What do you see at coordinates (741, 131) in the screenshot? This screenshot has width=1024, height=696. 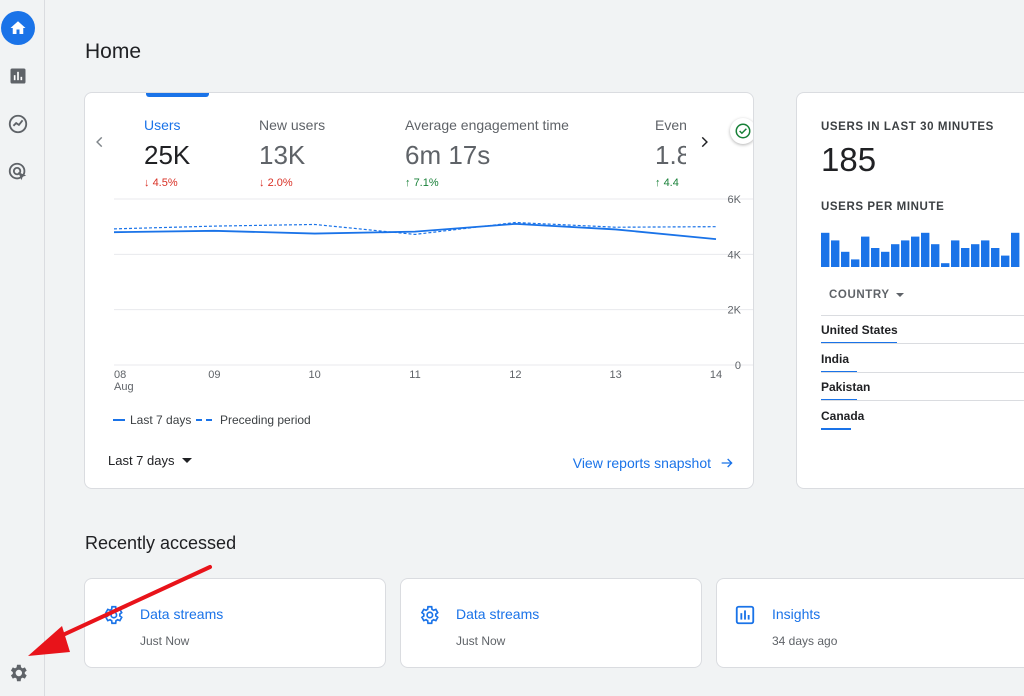 I see `check-circle-icon` at bounding box center [741, 131].